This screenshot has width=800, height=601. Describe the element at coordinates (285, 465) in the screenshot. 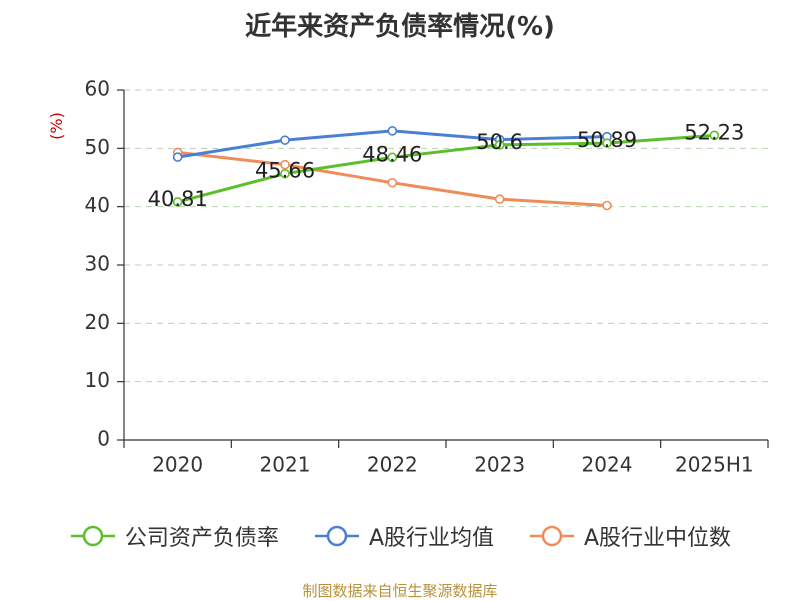

I see `x-tick-label: 2021` at that location.